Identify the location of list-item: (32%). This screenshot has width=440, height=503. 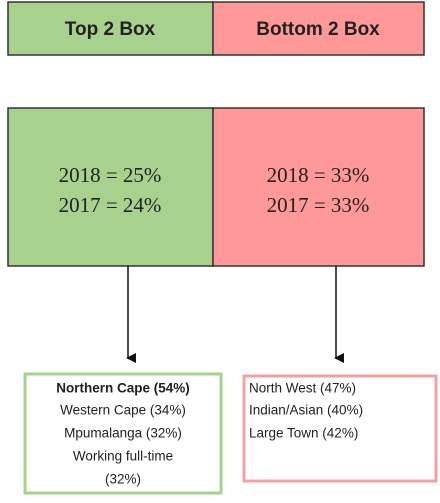
(123, 479).